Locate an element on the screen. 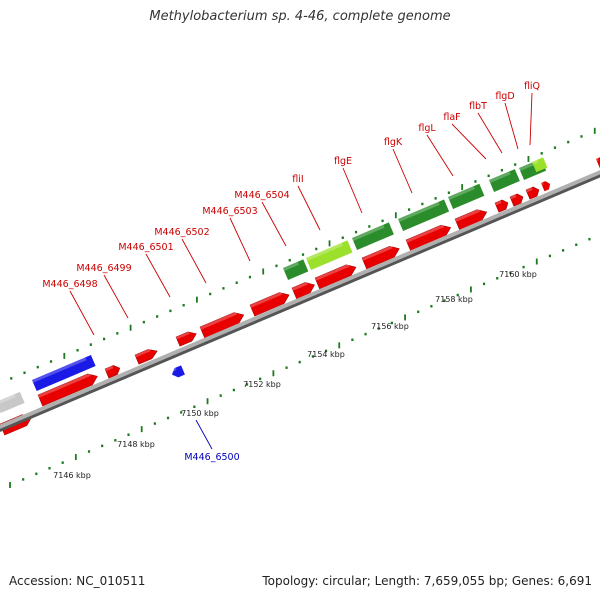  gene-label: fliQ is located at coordinates (532, 86).